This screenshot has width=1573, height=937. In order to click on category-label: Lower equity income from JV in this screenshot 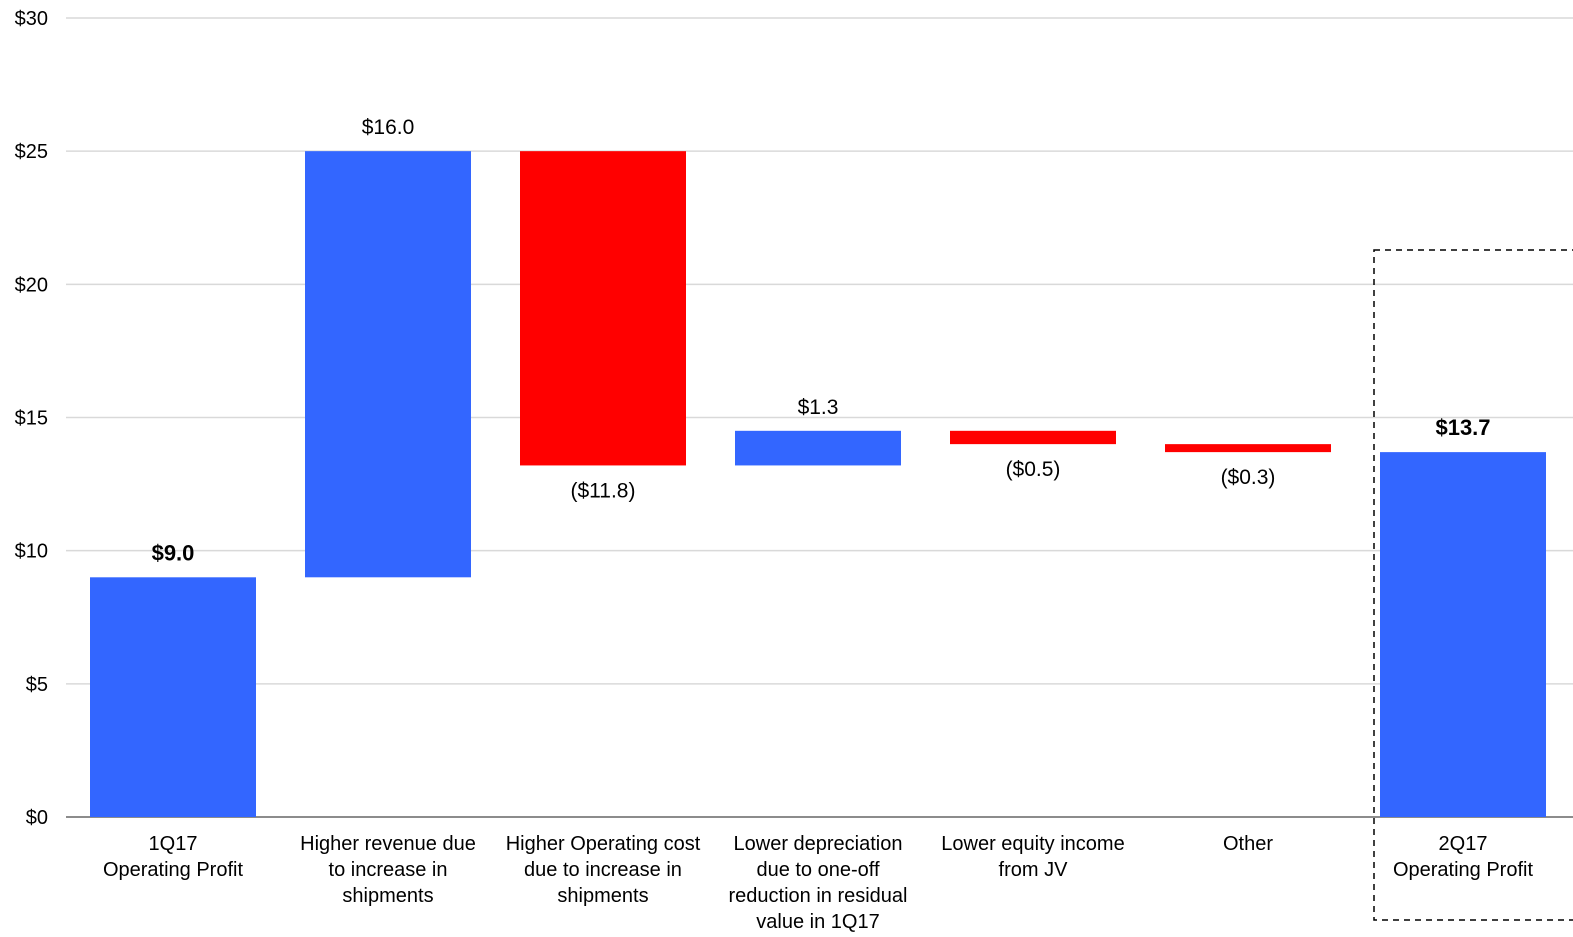, I will do `click(1033, 857)`.